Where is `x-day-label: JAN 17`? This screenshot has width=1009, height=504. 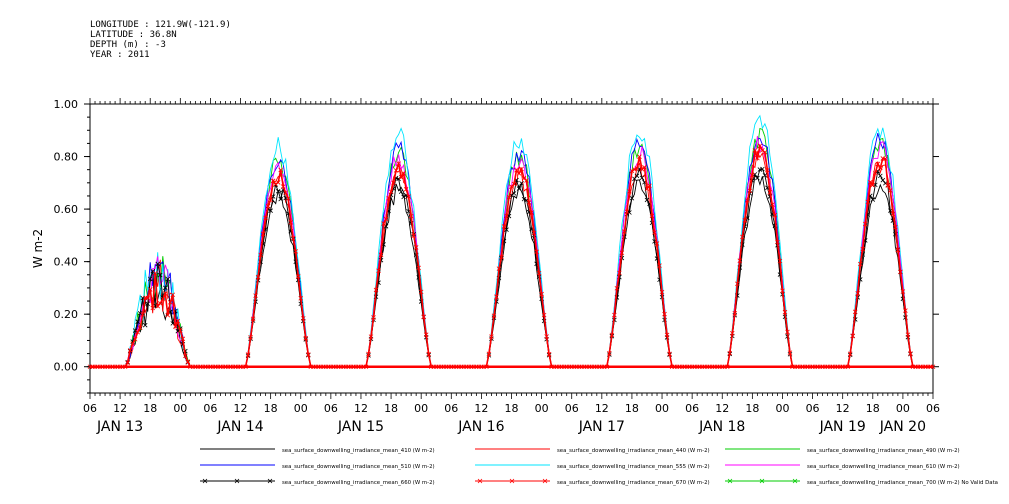
x-day-label: JAN 17 is located at coordinates (601, 427).